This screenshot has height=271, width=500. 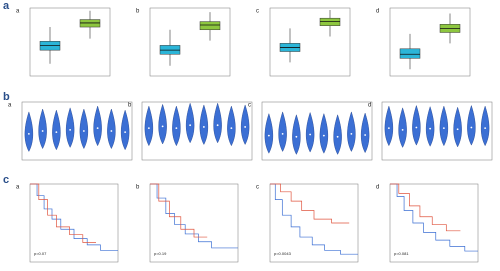 What do you see at coordinates (6, 97) in the screenshot?
I see `row-label: b` at bounding box center [6, 97].